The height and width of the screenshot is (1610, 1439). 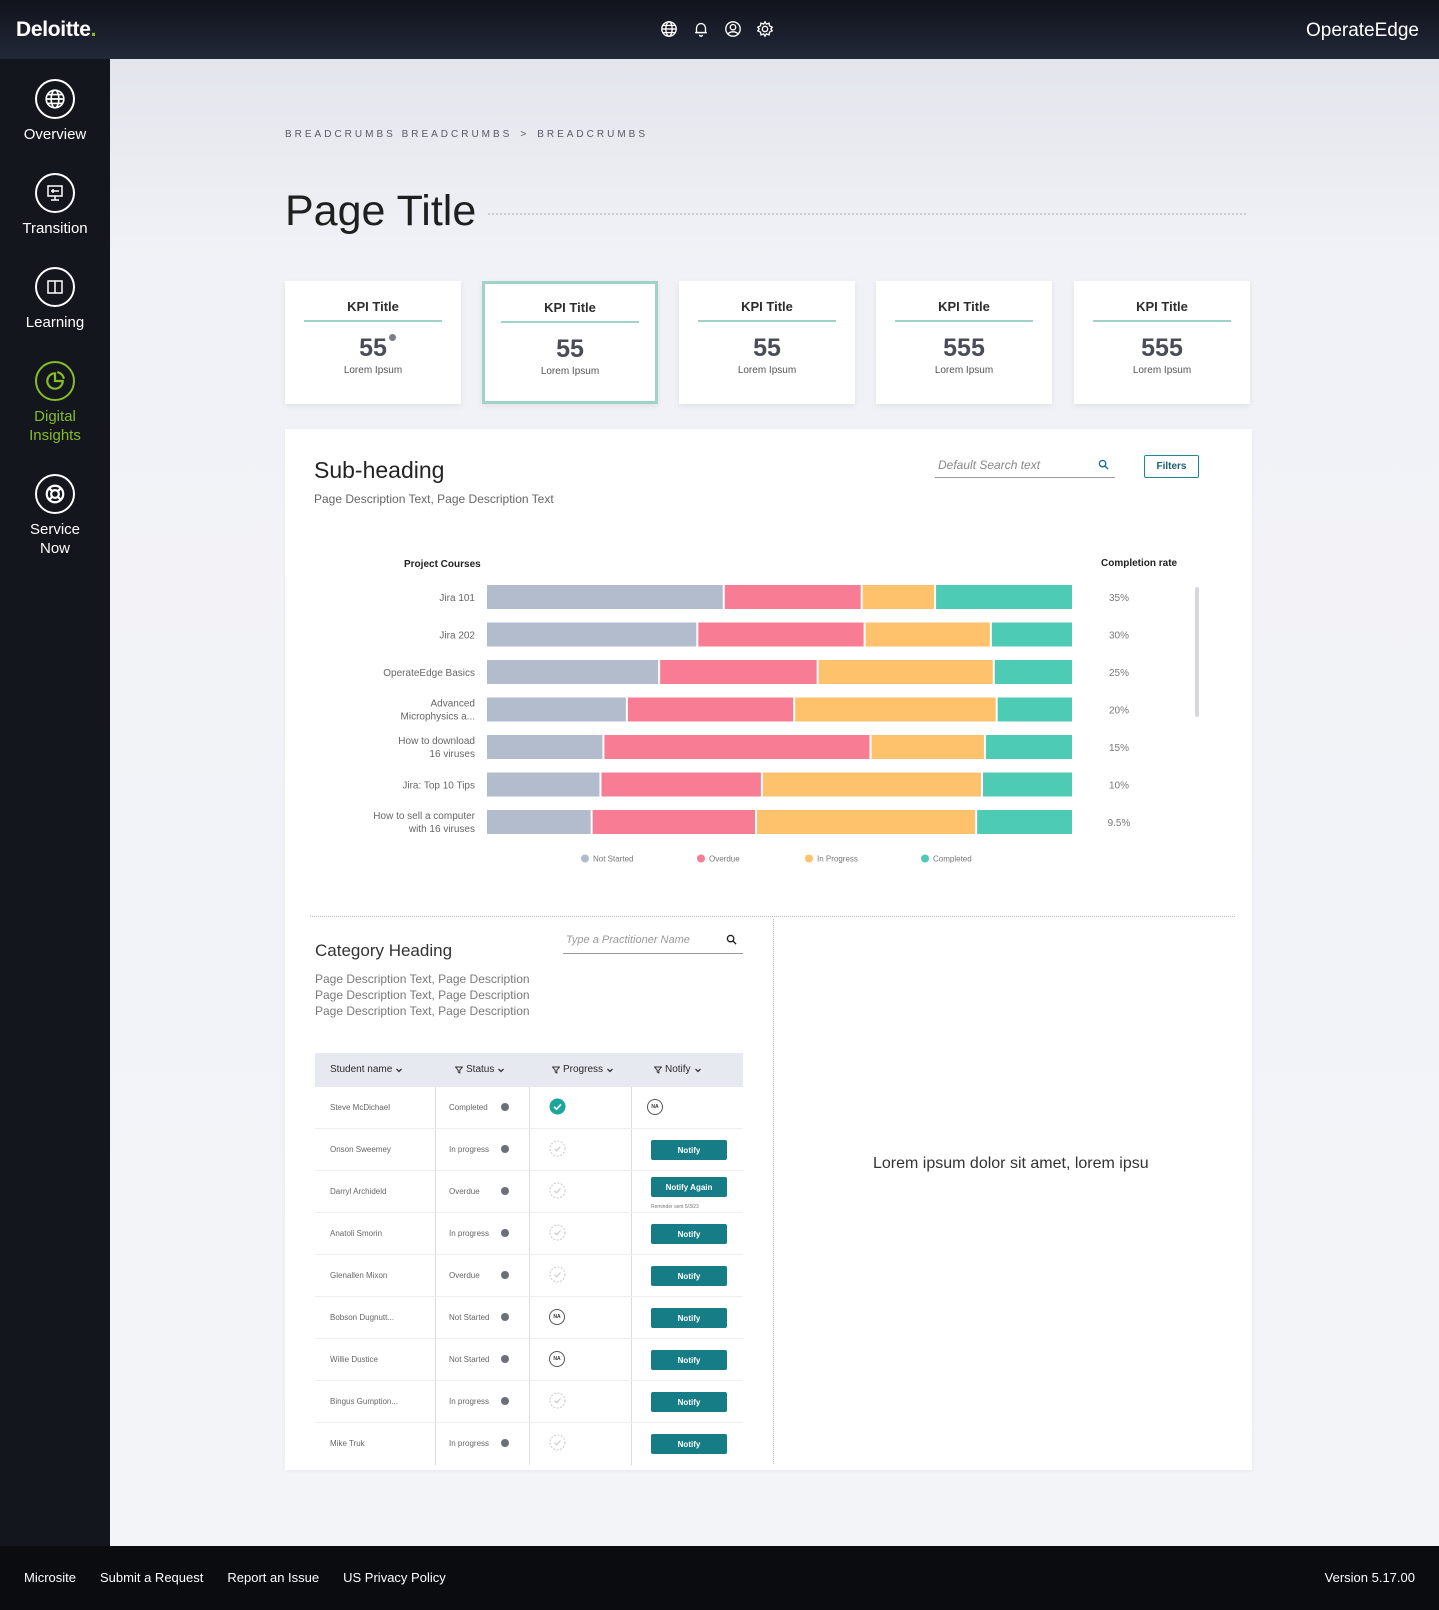 I want to click on table-row: Mike Truk In progress Notify, so click(x=529, y=1444).